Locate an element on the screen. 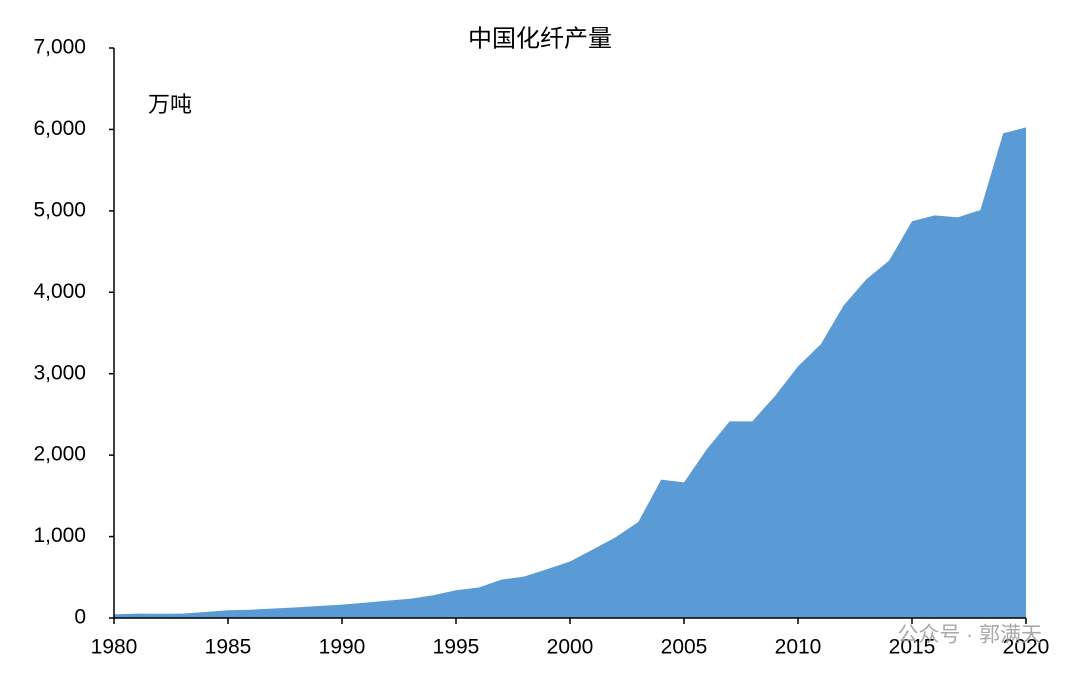  chart-title: 中国化纤产量 is located at coordinates (540, 38).